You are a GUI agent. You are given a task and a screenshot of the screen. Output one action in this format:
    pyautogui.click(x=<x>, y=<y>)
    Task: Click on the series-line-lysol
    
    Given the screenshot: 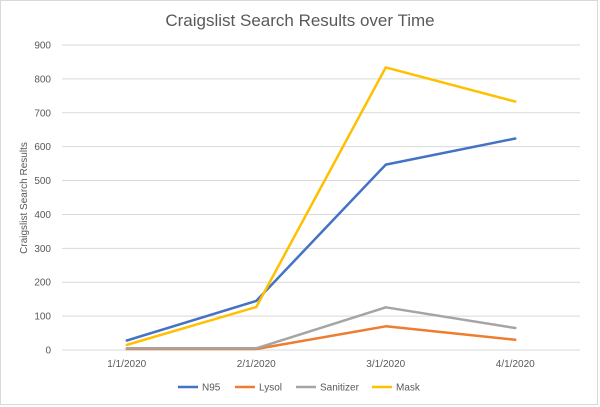 What is the action you would take?
    pyautogui.click(x=321, y=338)
    